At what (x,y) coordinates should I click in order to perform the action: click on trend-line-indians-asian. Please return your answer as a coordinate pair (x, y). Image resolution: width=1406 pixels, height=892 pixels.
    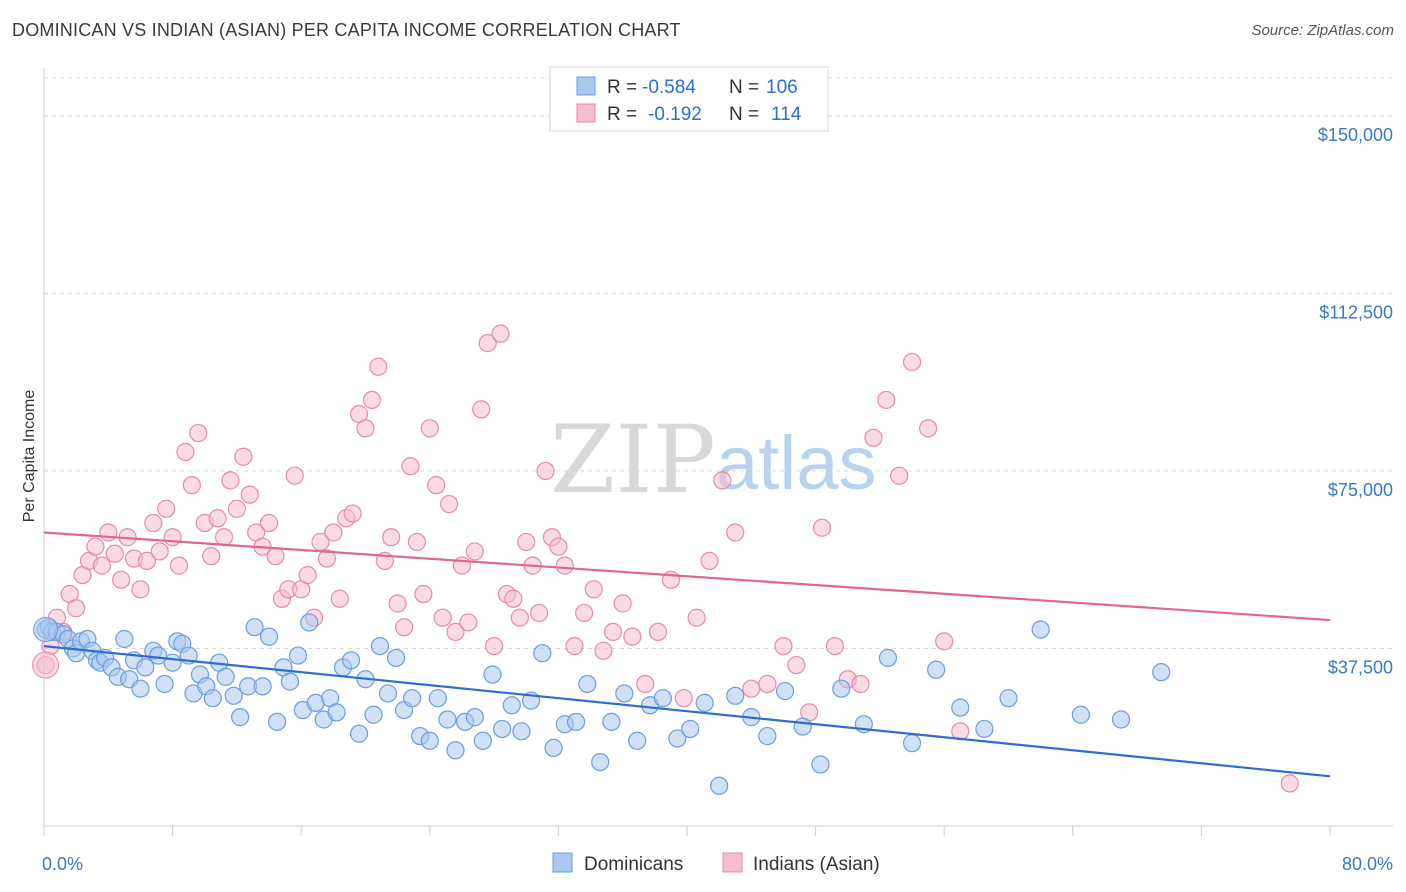
    Looking at the image, I should click on (687, 576).